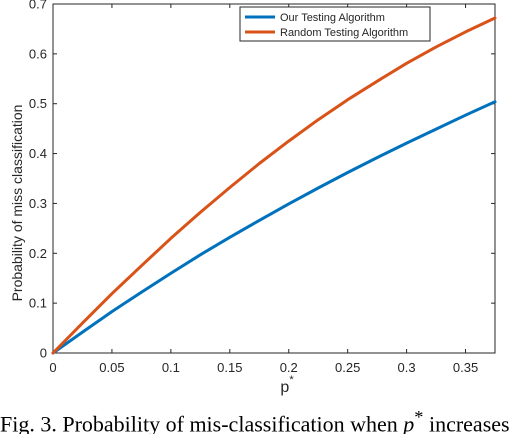 This screenshot has width=532, height=434. What do you see at coordinates (419, 417) in the screenshot?
I see `caption-superscript: *` at bounding box center [419, 417].